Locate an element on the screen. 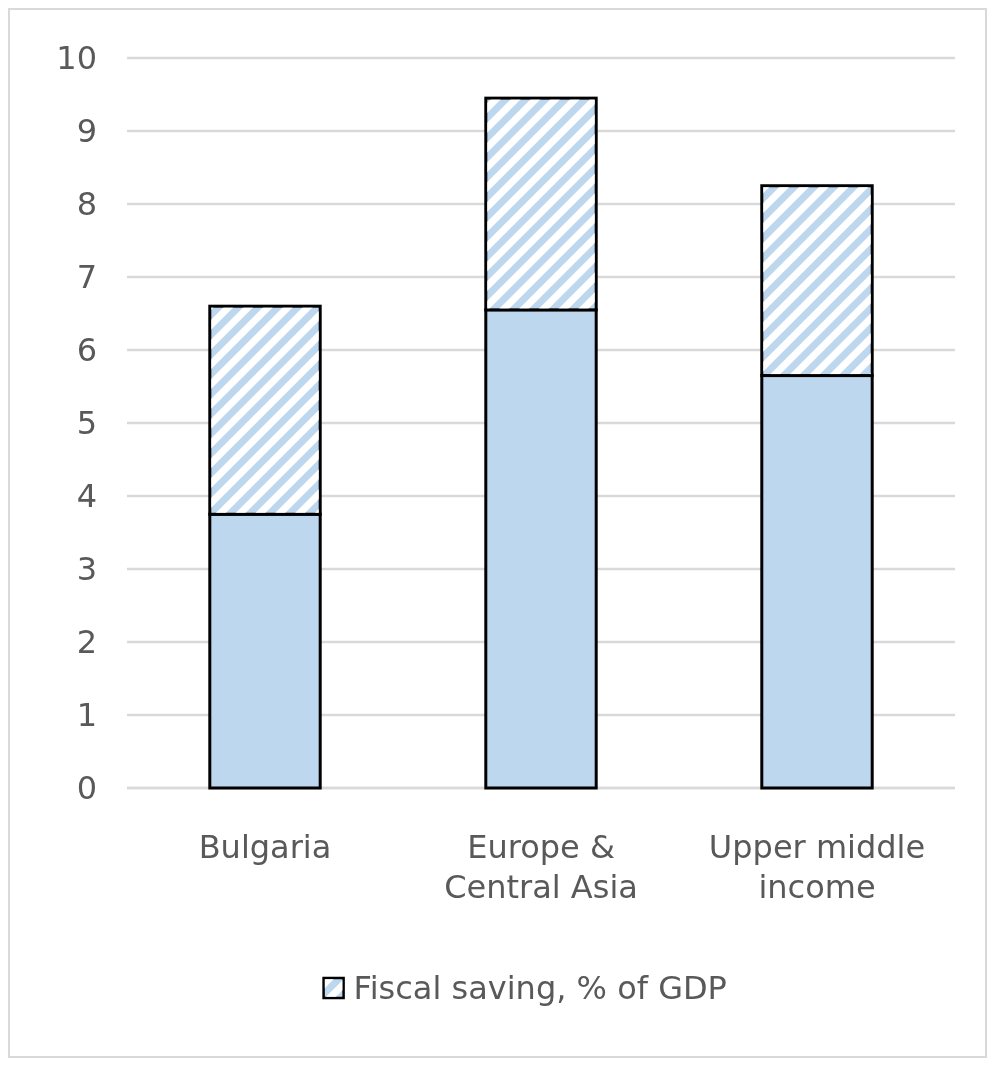 This screenshot has width=995, height=1066. y-tick-label: 8 is located at coordinates (86, 204).